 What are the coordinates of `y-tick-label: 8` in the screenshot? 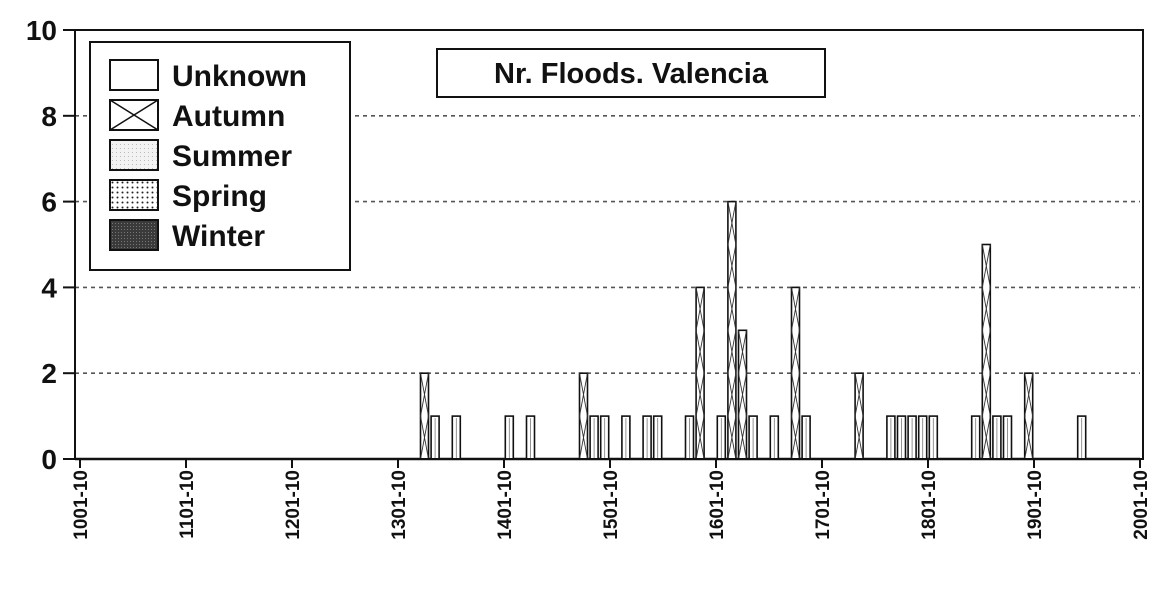 It's located at (49, 116).